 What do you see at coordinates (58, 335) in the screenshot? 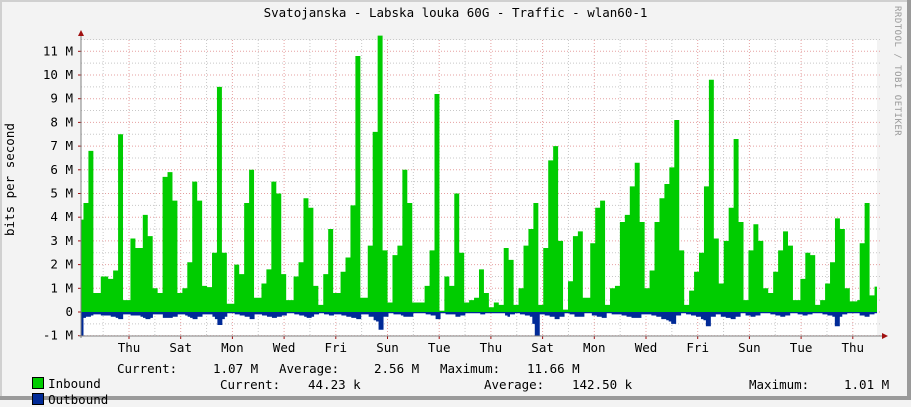
I see `y-tick-label: -1 M` at bounding box center [58, 335].